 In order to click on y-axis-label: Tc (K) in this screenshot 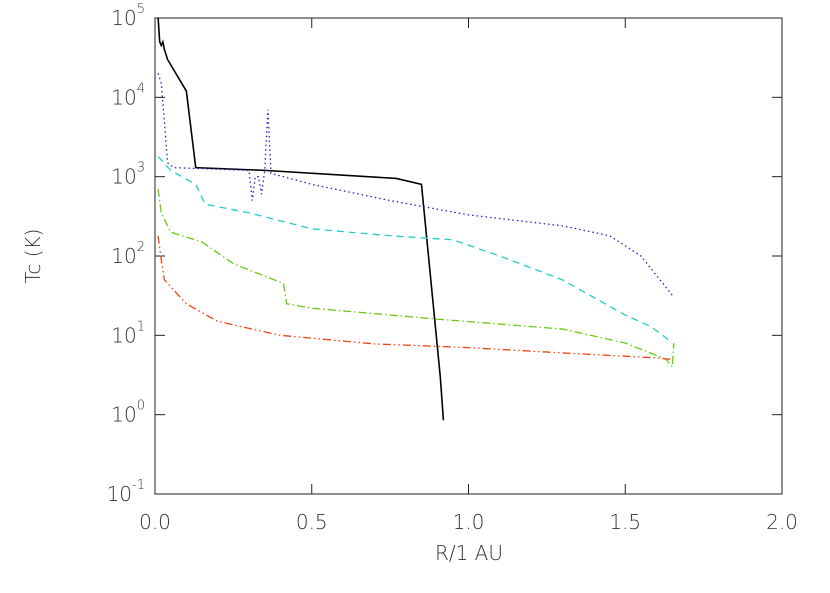, I will do `click(33, 256)`.